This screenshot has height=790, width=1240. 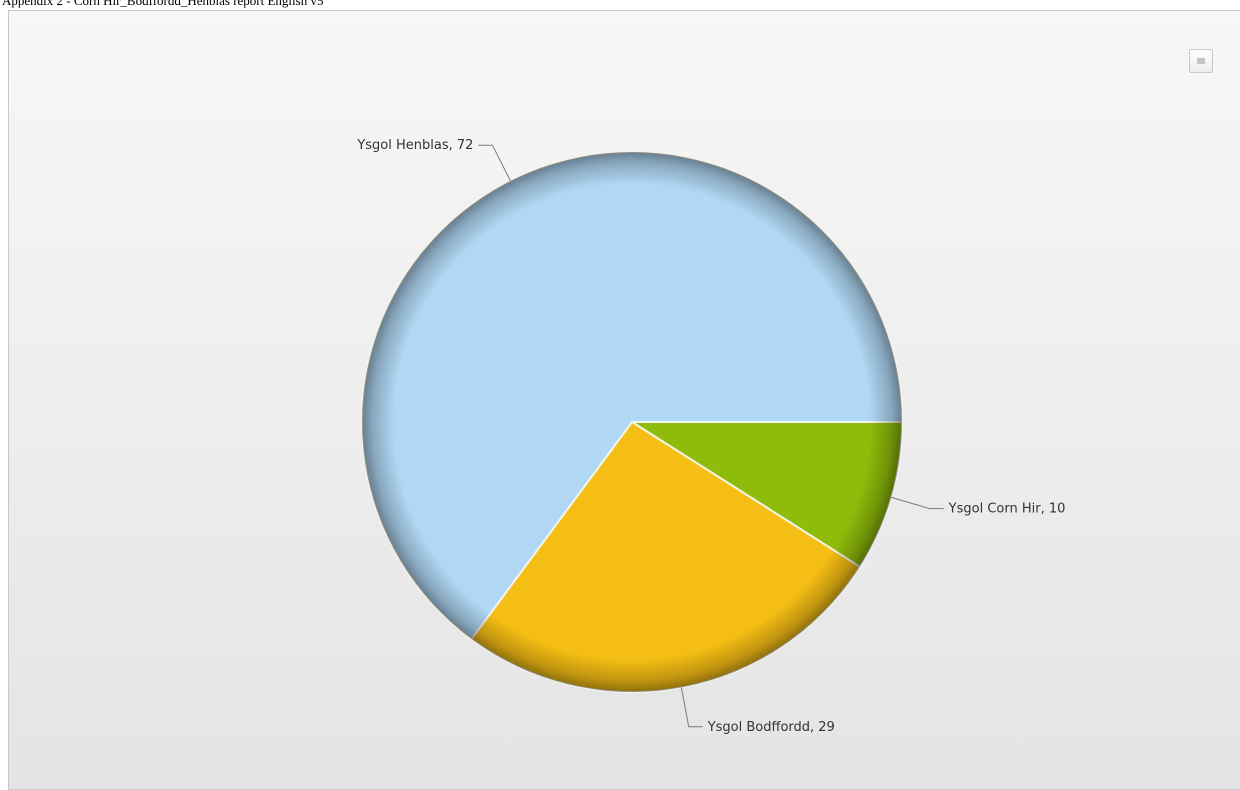 What do you see at coordinates (771, 727) in the screenshot?
I see `slice-label: Ysgol Bodffordd, 29` at bounding box center [771, 727].